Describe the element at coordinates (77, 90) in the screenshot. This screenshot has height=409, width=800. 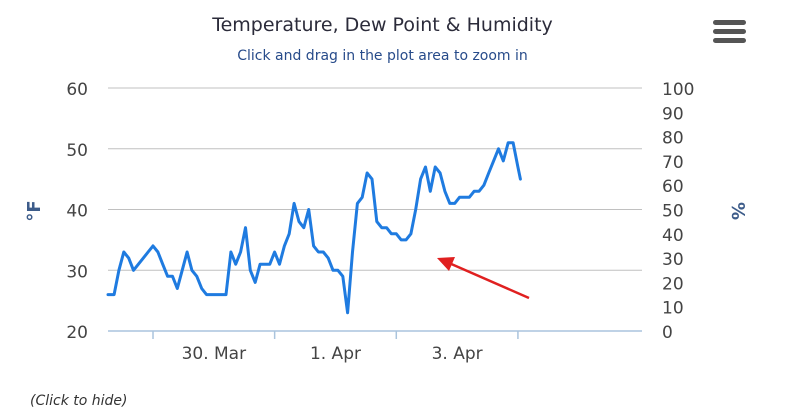
I see `y-tick-label-left: 60` at that location.